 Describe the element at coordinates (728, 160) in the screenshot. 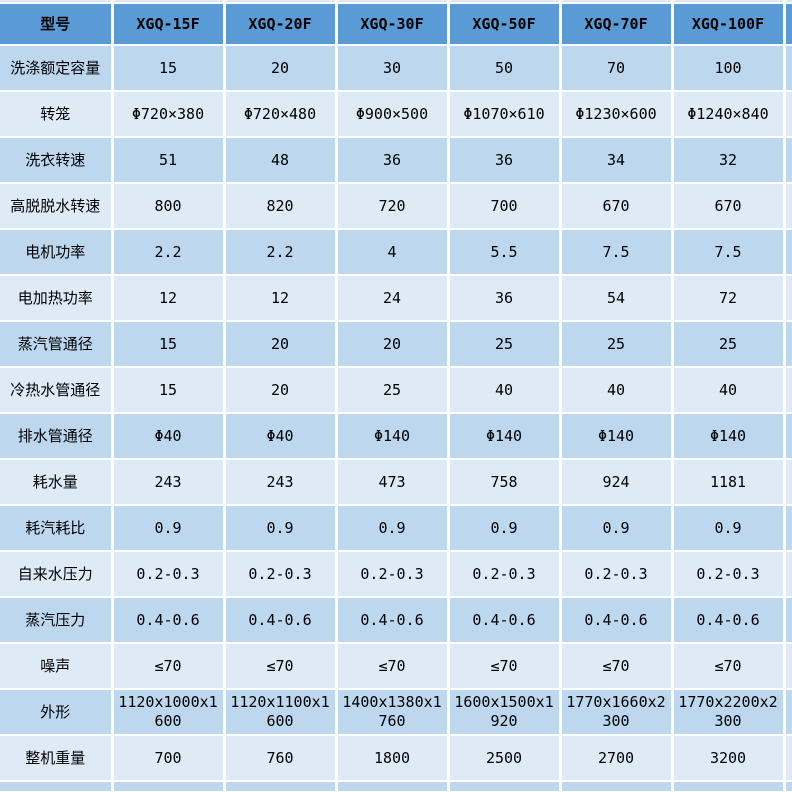

I see `value-cell: 32` at that location.